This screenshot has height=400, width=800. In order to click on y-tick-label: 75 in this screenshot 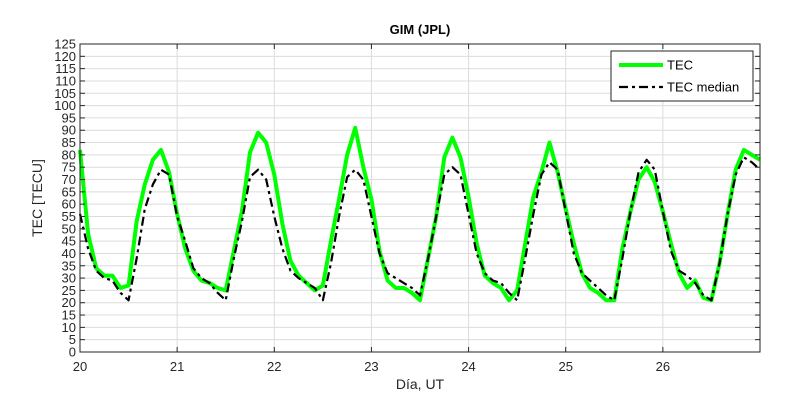, I will do `click(69, 167)`.